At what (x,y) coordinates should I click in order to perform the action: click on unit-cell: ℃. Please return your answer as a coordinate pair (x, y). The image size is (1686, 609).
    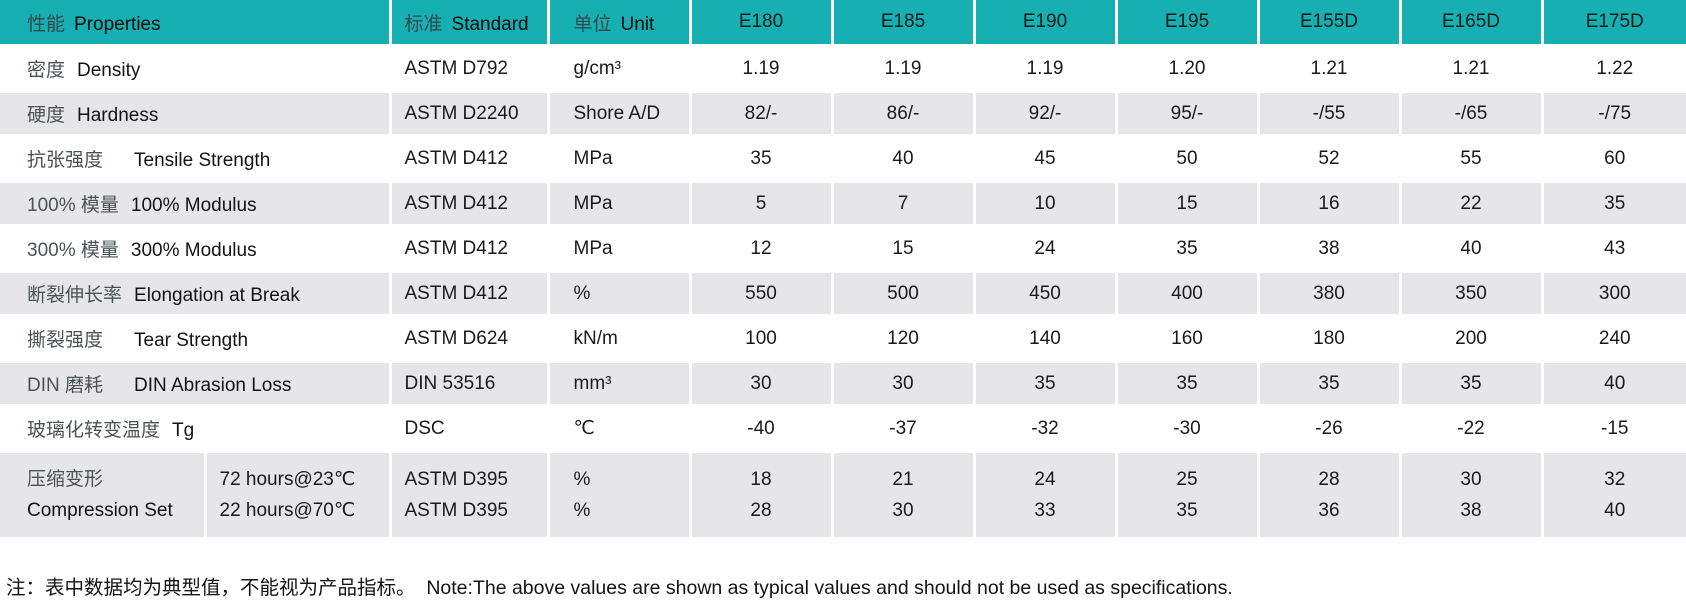
    Looking at the image, I should click on (620, 429).